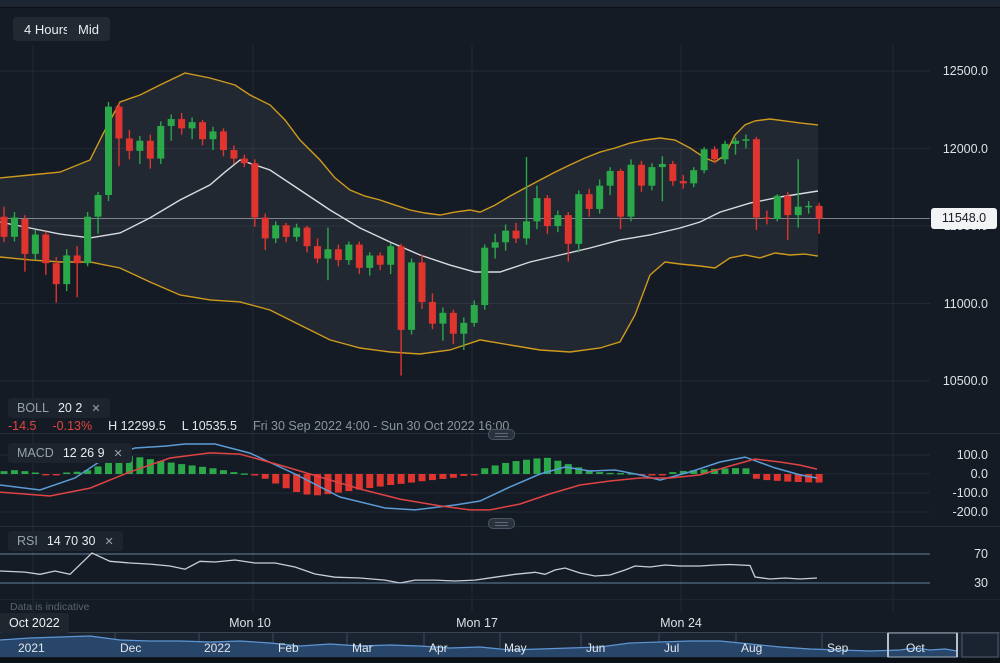  Describe the element at coordinates (972, 455) in the screenshot. I see `macd-axis-label: 100.0` at that location.